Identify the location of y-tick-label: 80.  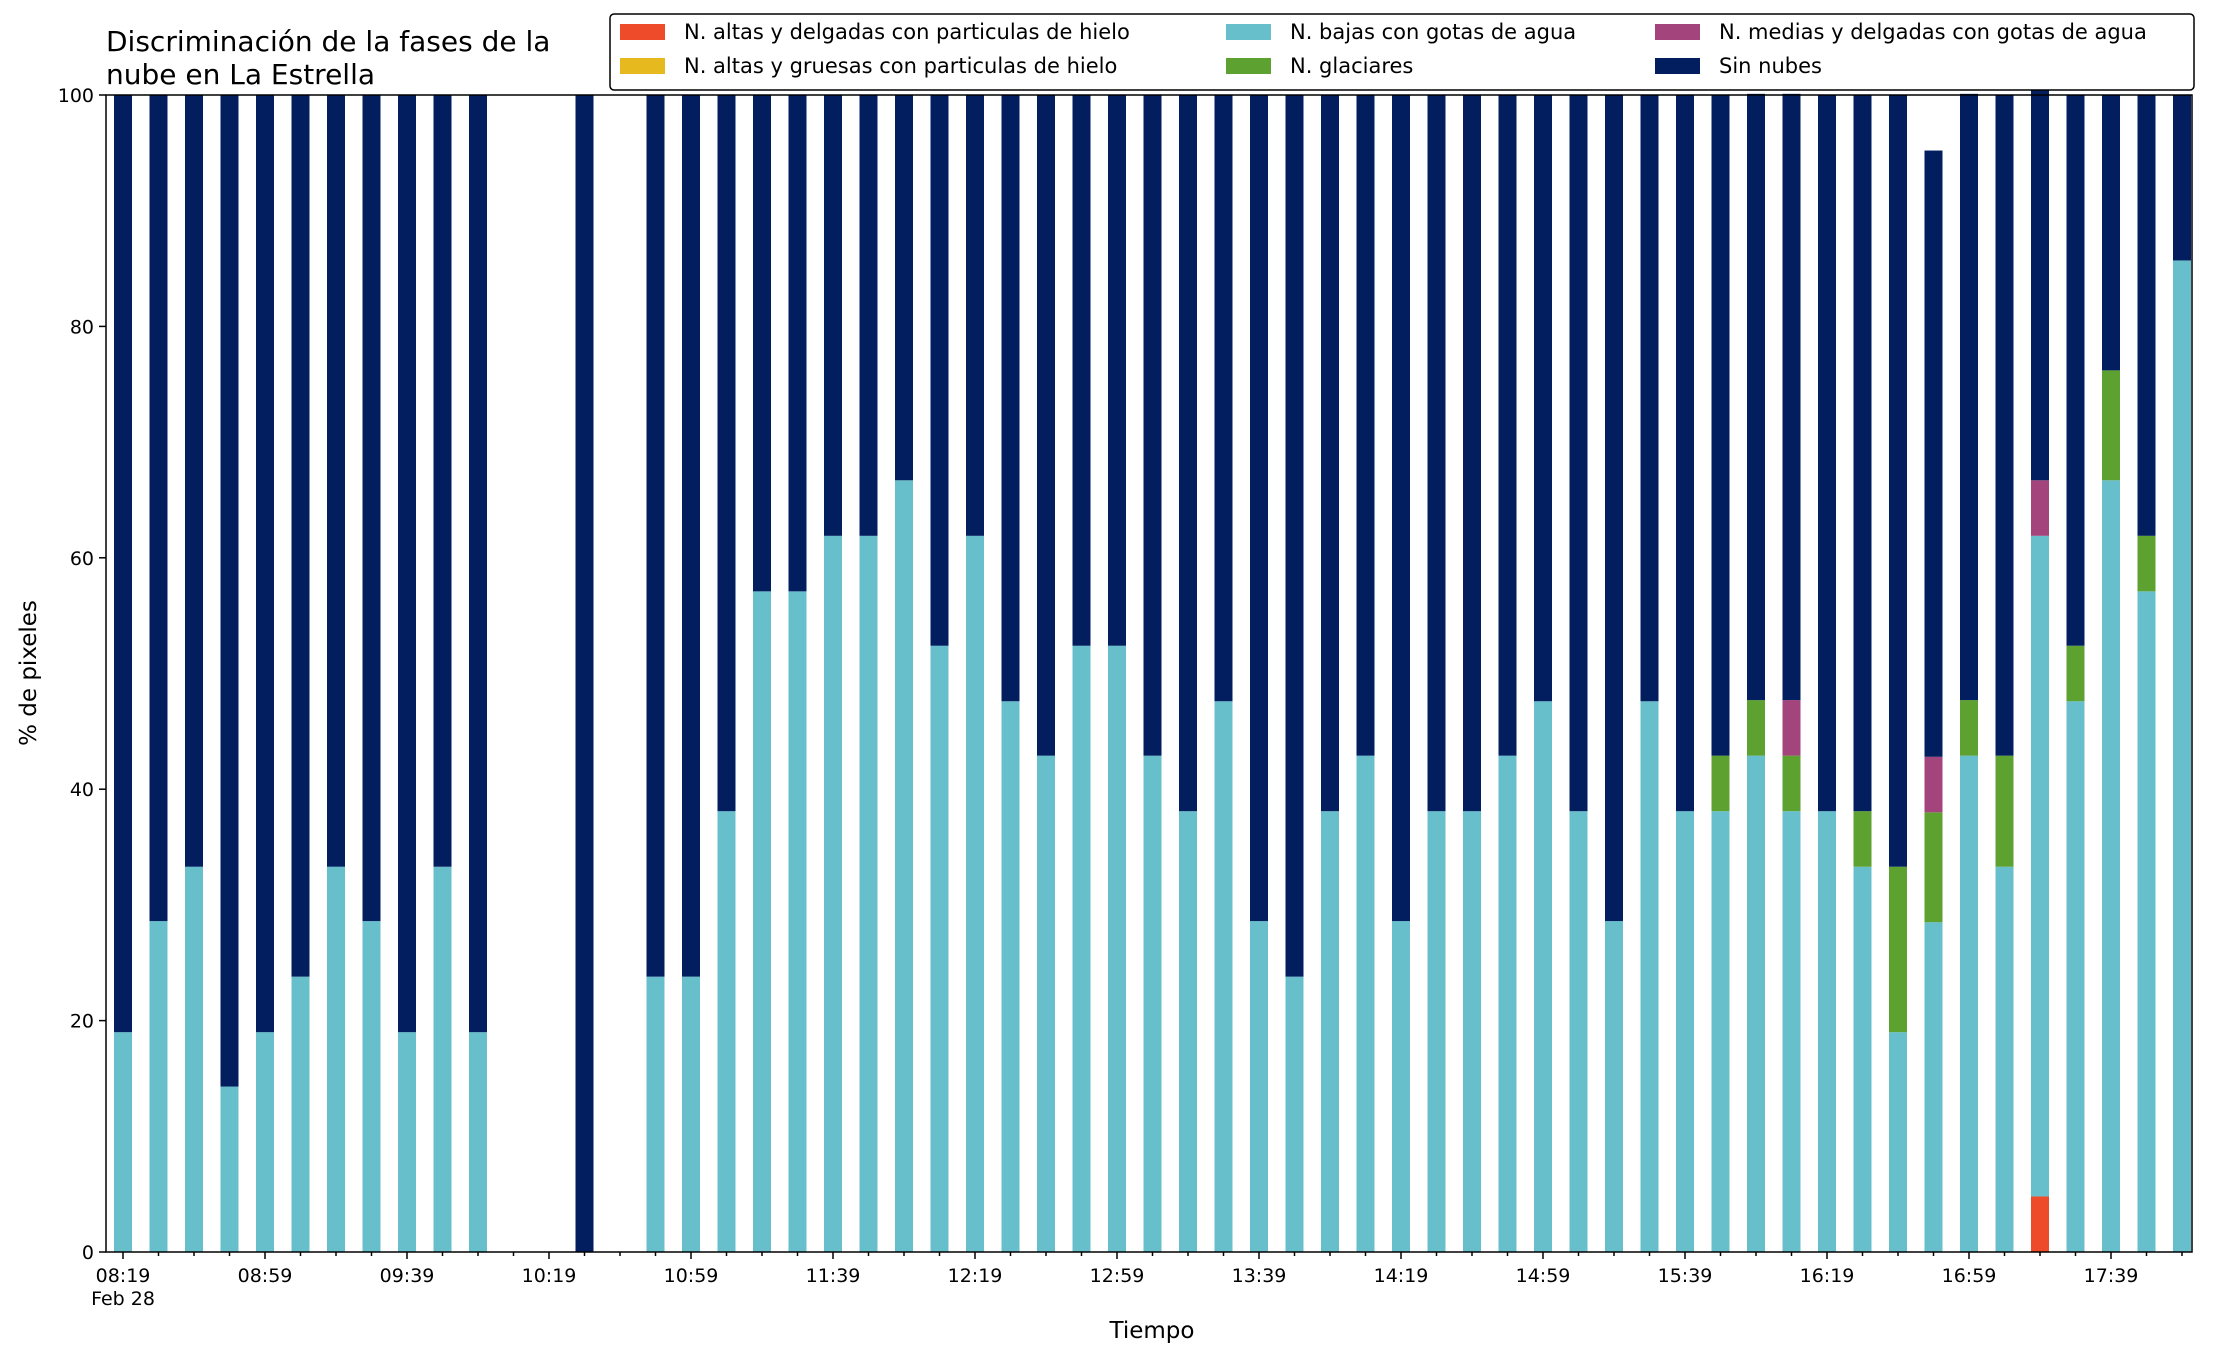
(82, 327).